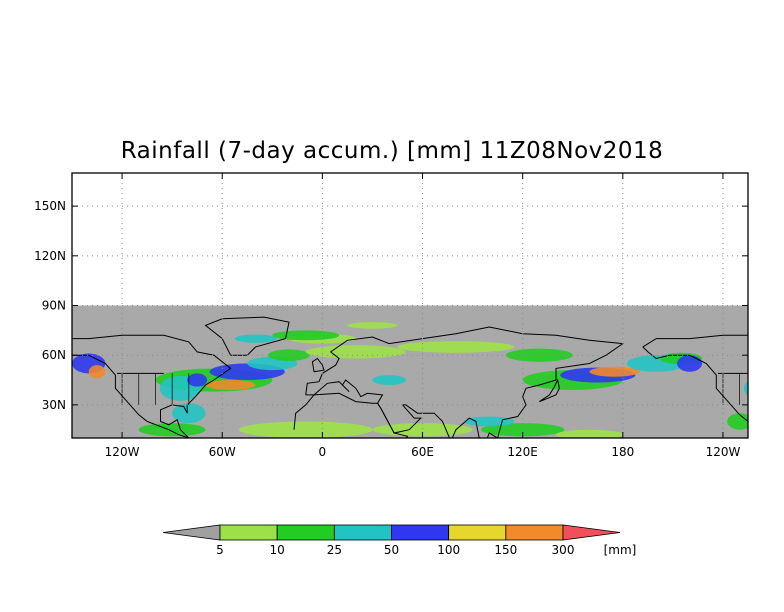 The width and height of the screenshot is (784, 612). What do you see at coordinates (222, 452) in the screenshot?
I see `lon-tick-label: 60W` at bounding box center [222, 452].